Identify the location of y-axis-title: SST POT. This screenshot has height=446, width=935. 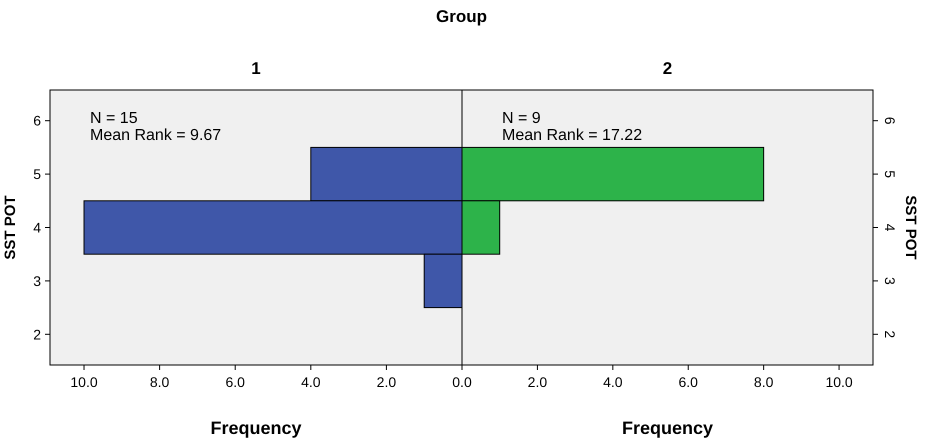
(10, 227).